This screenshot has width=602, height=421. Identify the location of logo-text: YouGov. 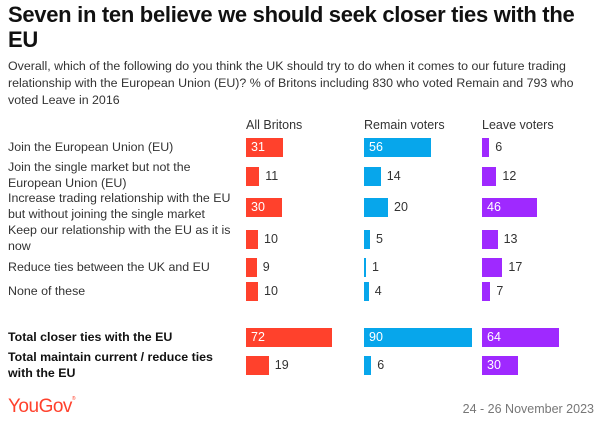
(40, 406).